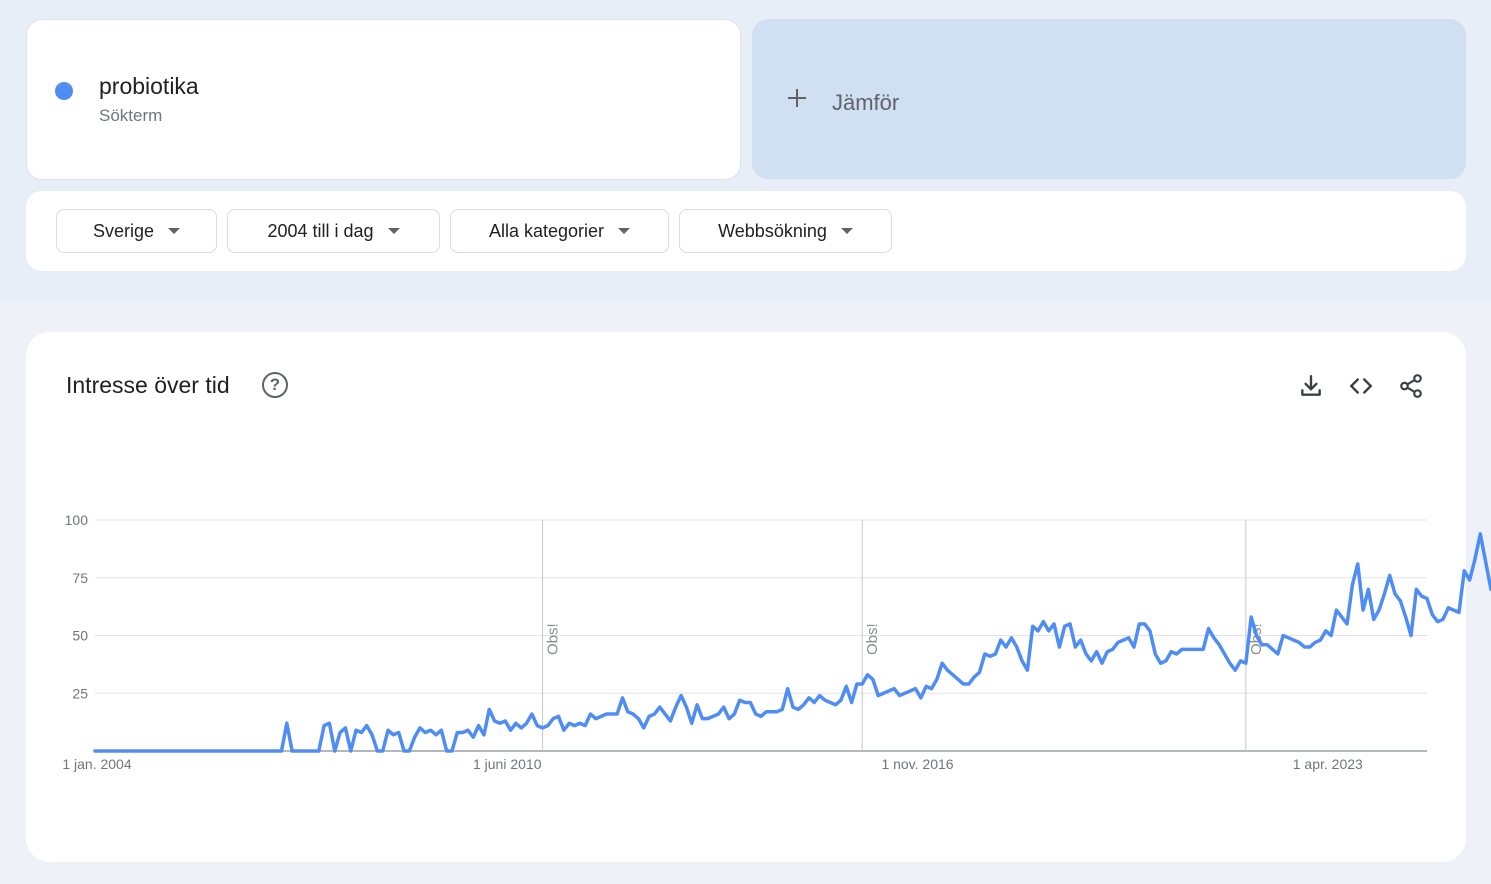  I want to click on filter-category-label: Alla kategorier, so click(546, 230).